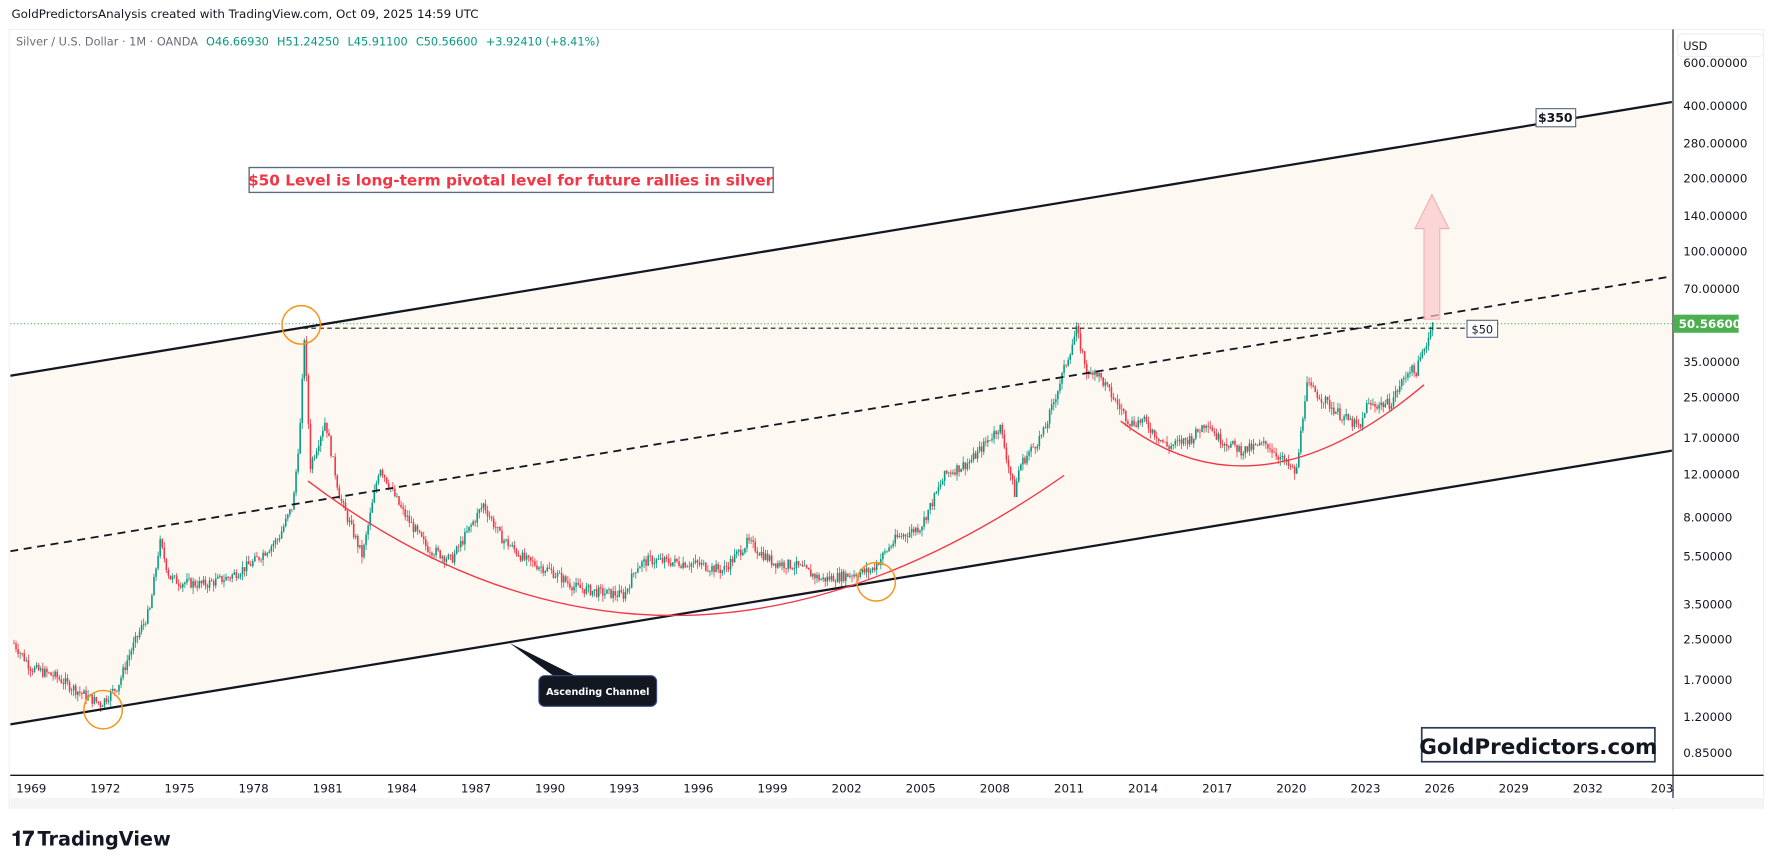 This screenshot has width=1775, height=867. I want to click on price-tick-label: 70.00000, so click(1711, 289).